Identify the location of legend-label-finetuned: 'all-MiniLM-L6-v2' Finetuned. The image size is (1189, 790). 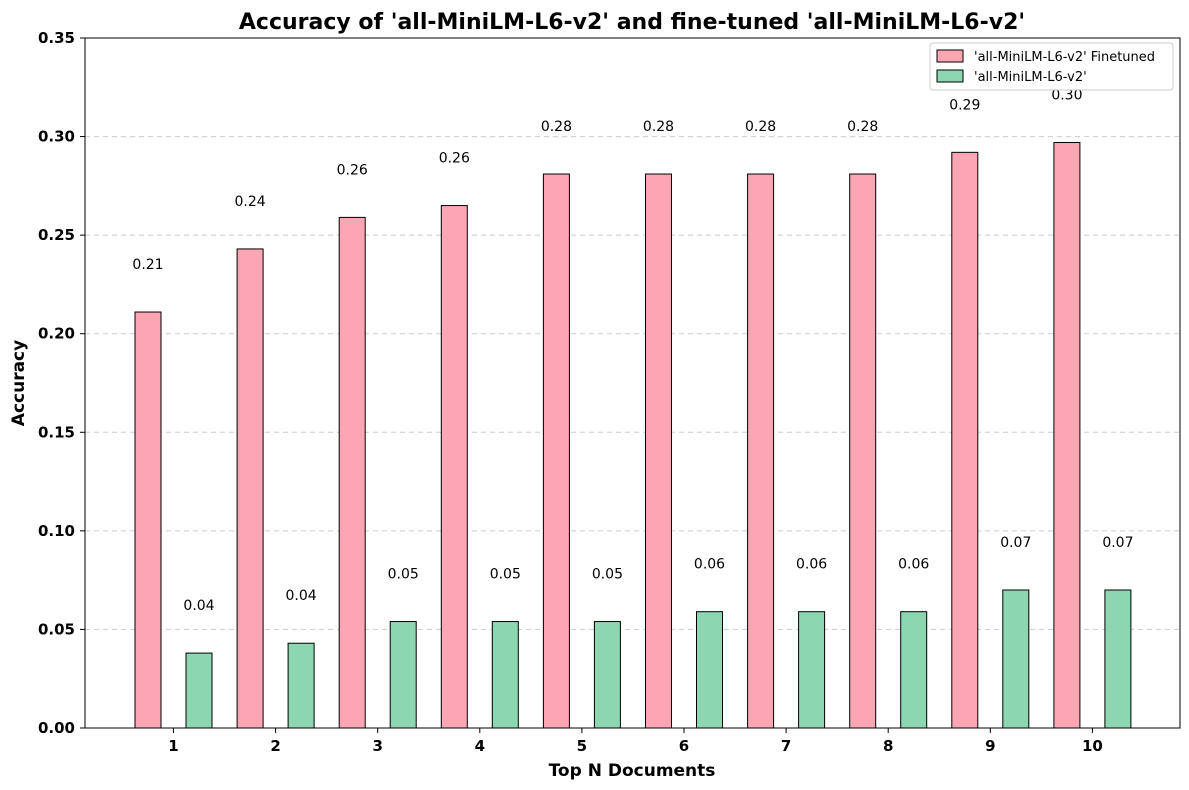
(1064, 57).